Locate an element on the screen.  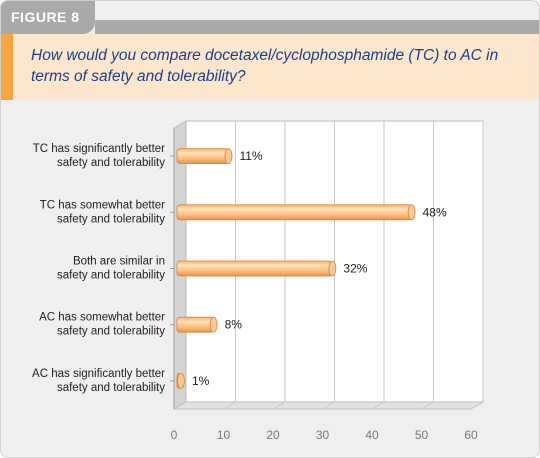
value-label: 11% is located at coordinates (250, 156).